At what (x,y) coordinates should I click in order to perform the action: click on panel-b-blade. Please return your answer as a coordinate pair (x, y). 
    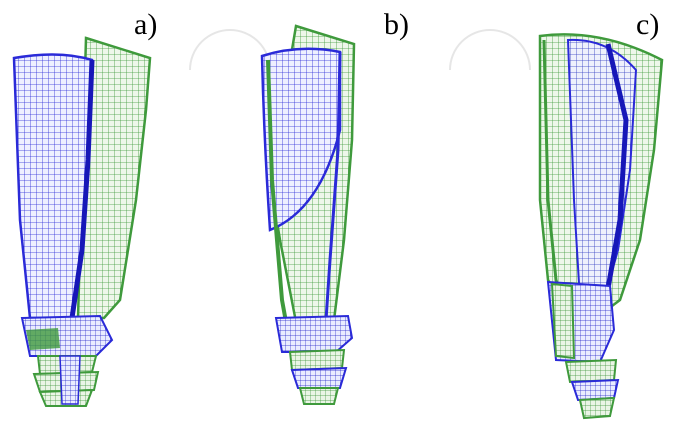
    Looking at the image, I should click on (308, 214).